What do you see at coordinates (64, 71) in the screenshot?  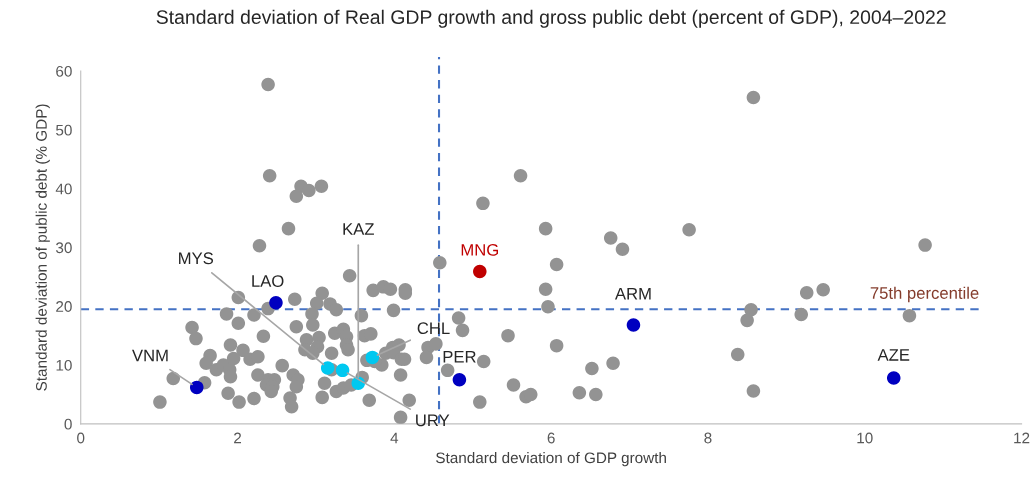 I see `y-tick-label: 60` at bounding box center [64, 71].